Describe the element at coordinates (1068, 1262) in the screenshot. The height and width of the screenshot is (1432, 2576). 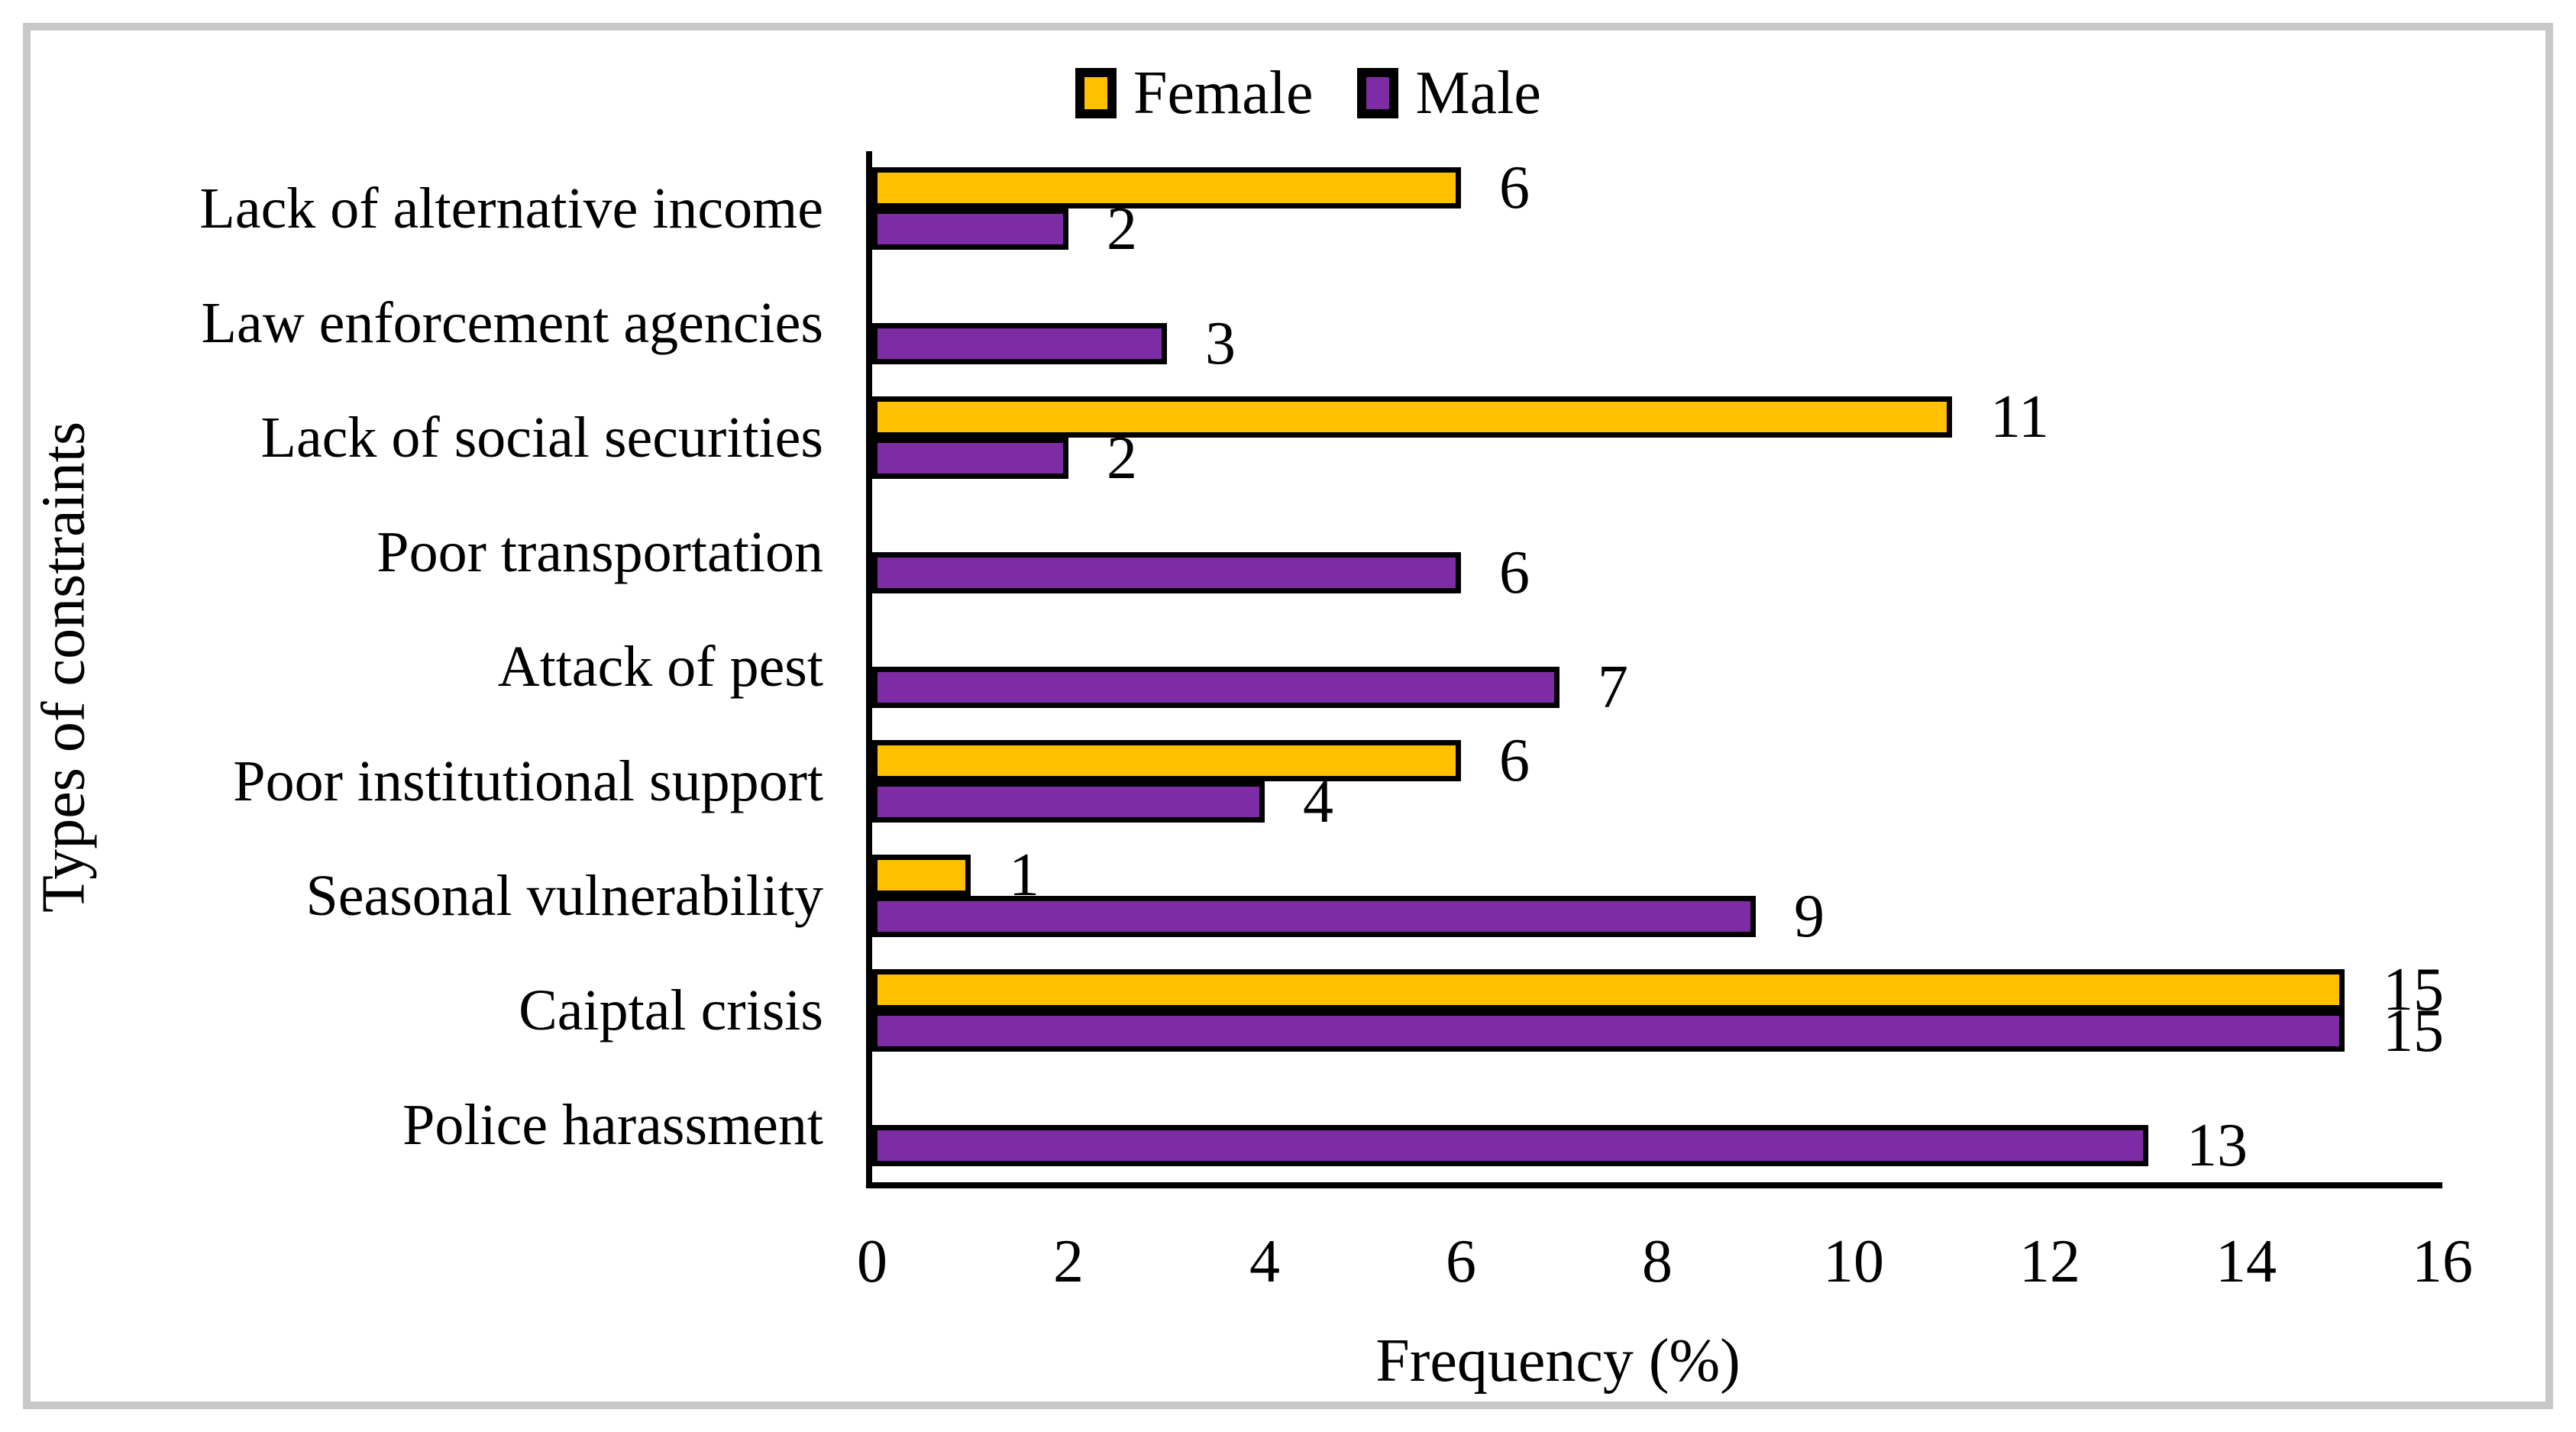
I see `x-tick-label: 2` at that location.